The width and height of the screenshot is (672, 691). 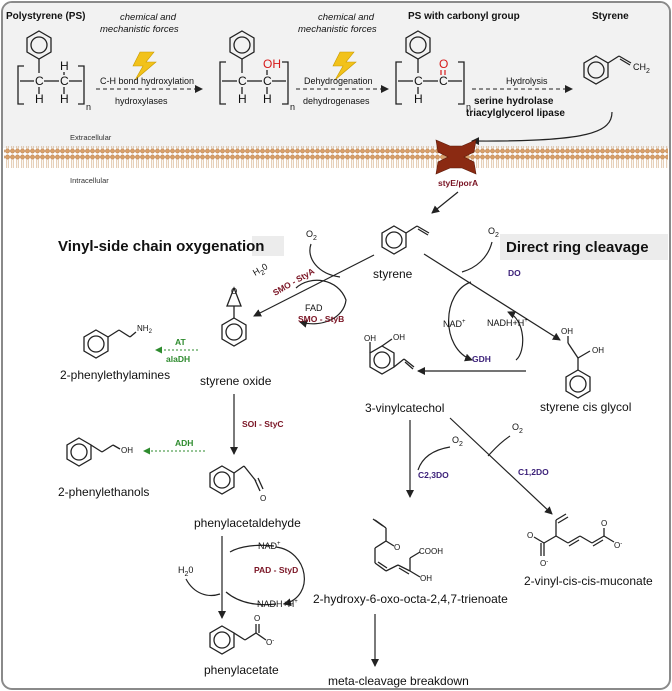 I want to click on enzyme-c12do: C1,2DO, so click(x=533, y=472).